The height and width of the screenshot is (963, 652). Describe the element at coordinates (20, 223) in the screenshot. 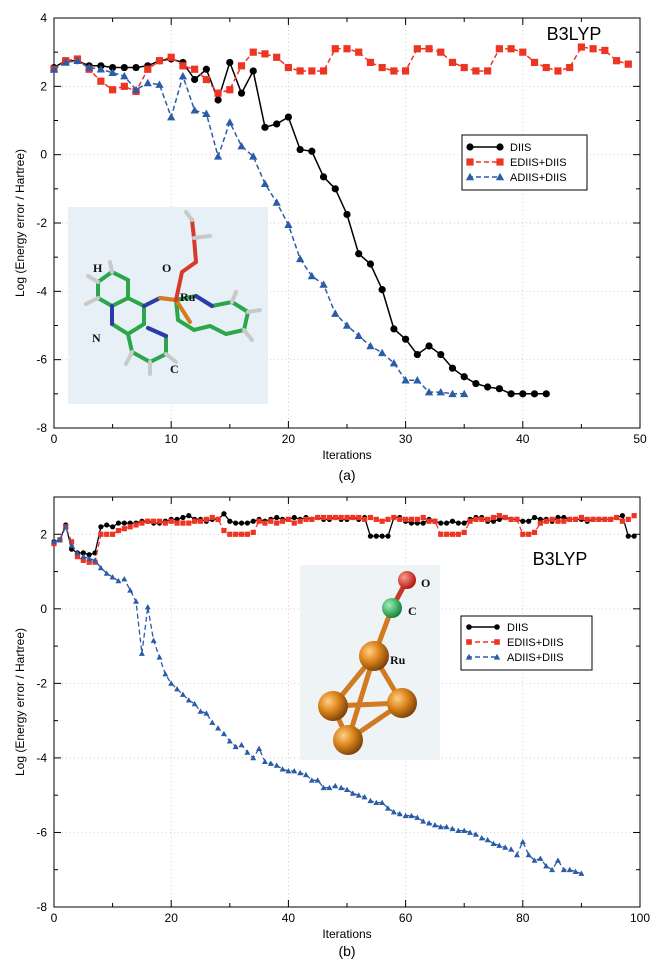

I see `y-axis-label: Log (Energy error / Hartree)` at that location.